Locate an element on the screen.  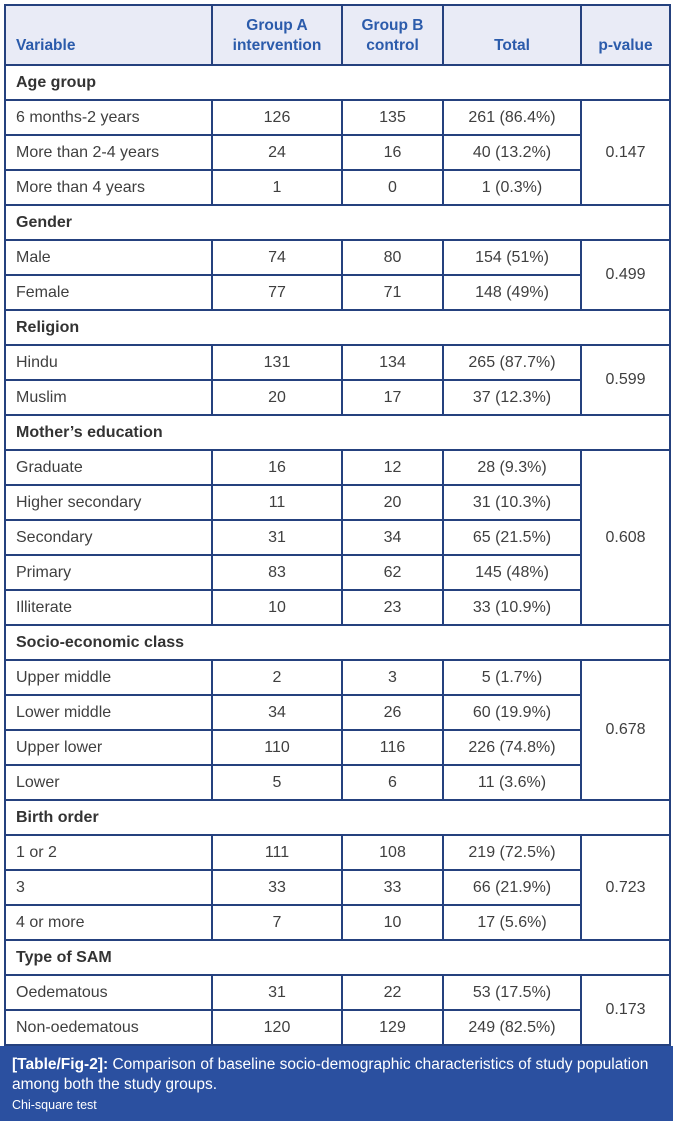
row-label: Muslim is located at coordinates (108, 397).